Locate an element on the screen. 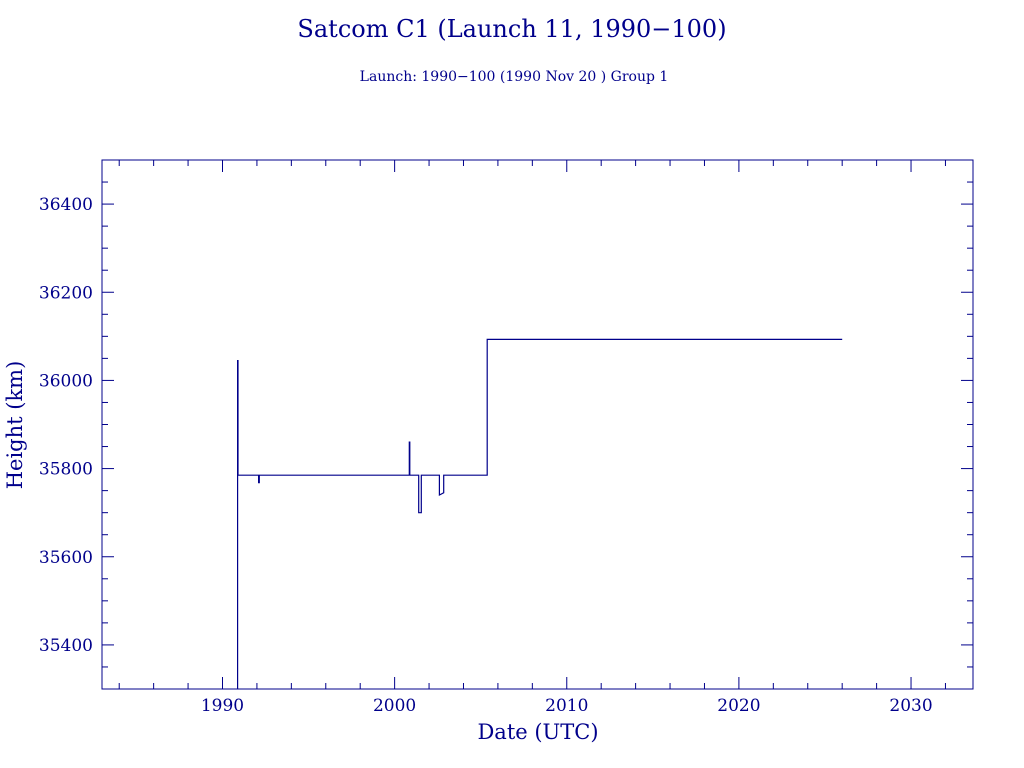  y-tick-label: 35800 is located at coordinates (66, 470).